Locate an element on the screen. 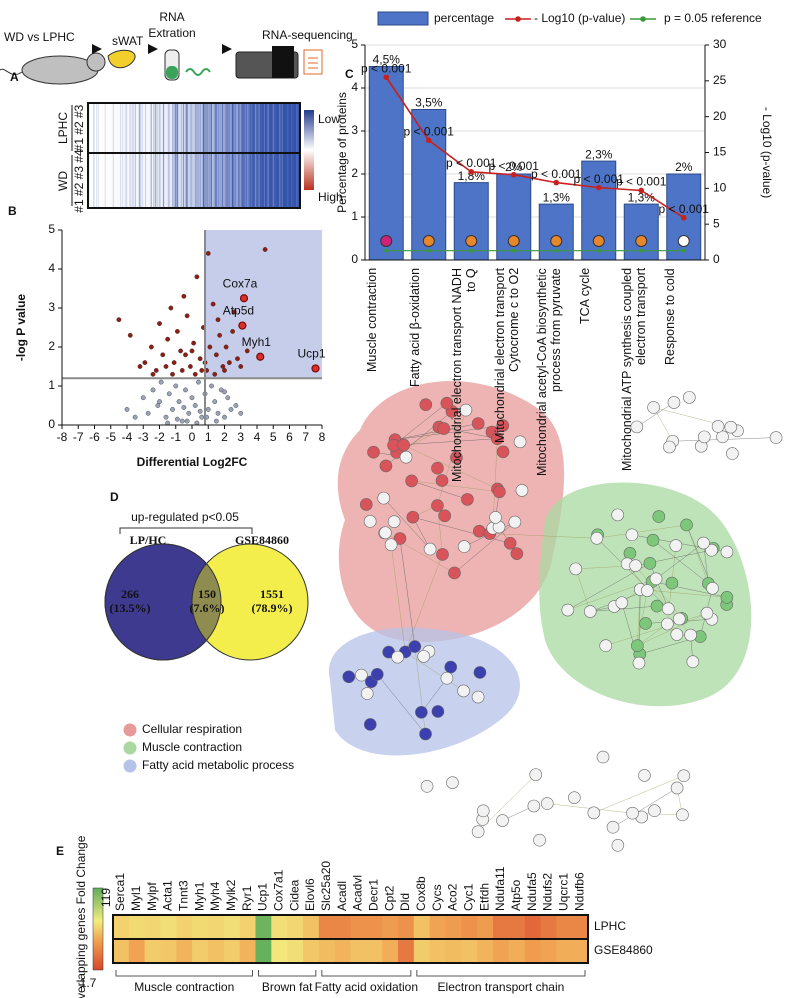  gene-label: Cyc1 is located at coordinates (468, 897).